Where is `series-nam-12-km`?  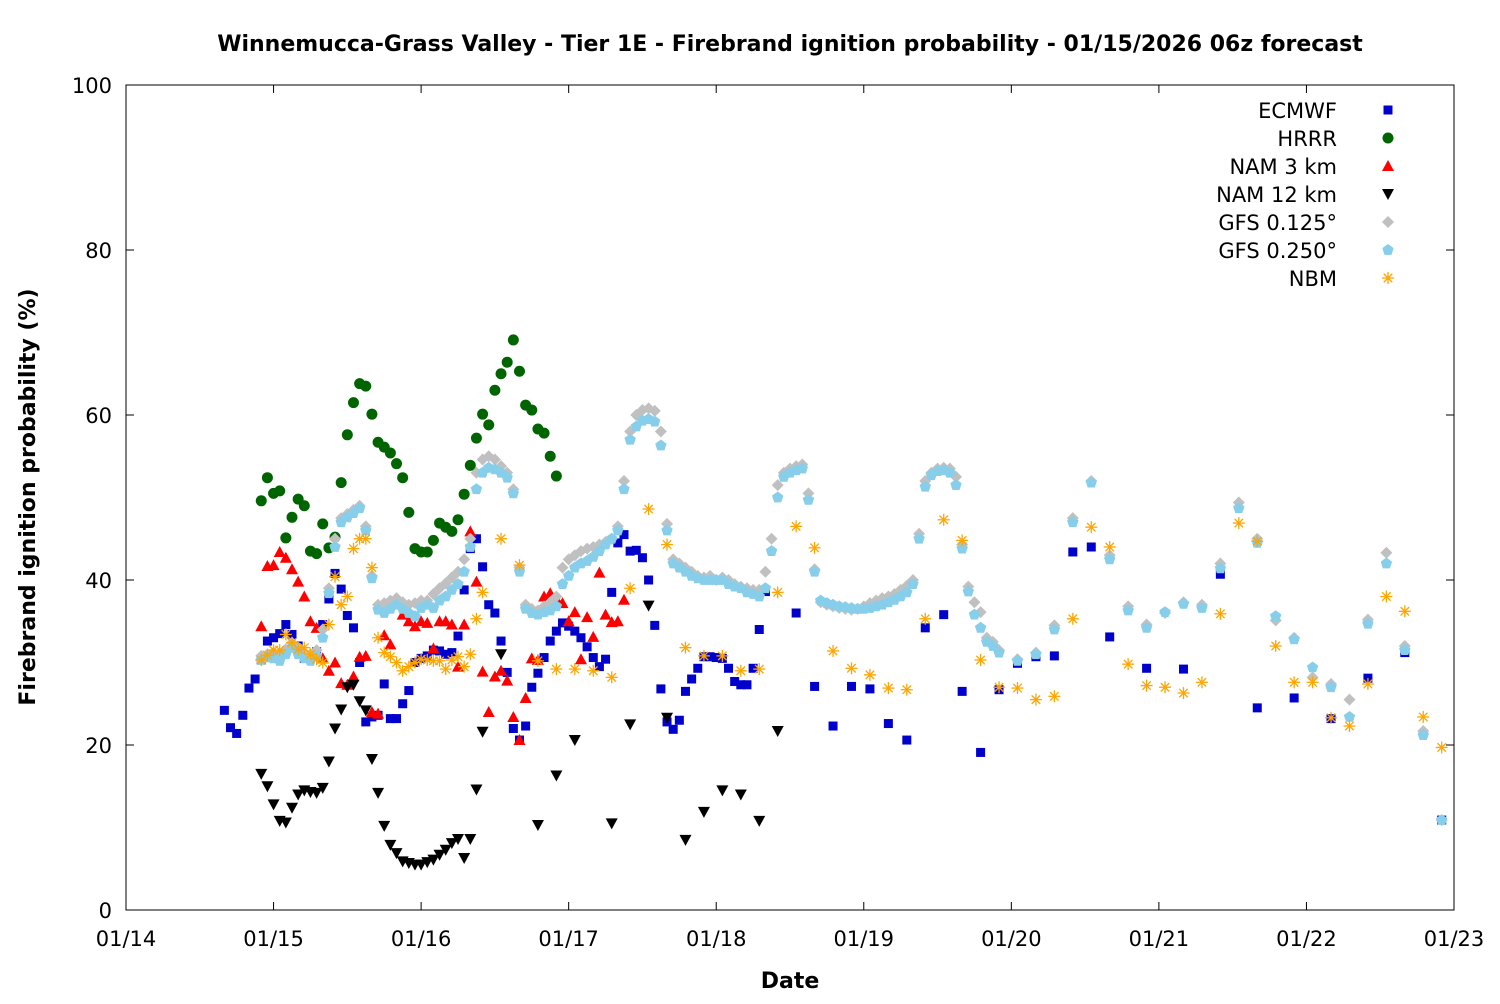 series-nam-12-km is located at coordinates (519, 735).